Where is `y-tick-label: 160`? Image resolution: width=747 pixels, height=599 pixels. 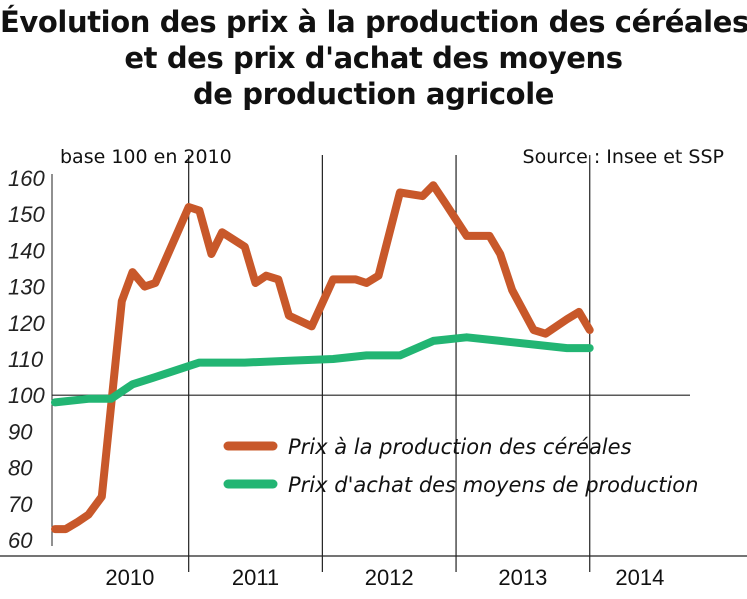
y-tick-label: 160 is located at coordinates (26, 178).